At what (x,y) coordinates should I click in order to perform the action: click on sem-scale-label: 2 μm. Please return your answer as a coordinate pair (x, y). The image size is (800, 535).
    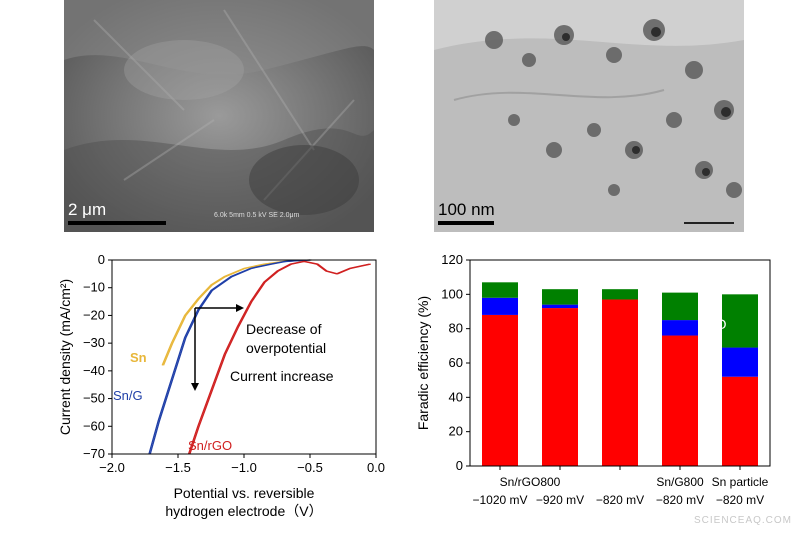
    Looking at the image, I should click on (87, 209).